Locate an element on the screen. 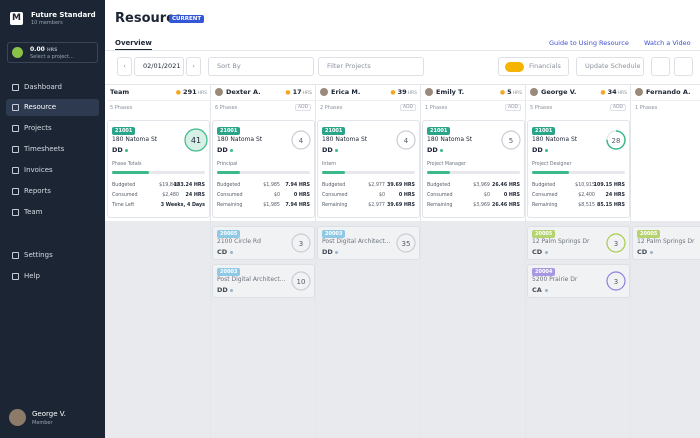  financials-label: Financials is located at coordinates (545, 66).